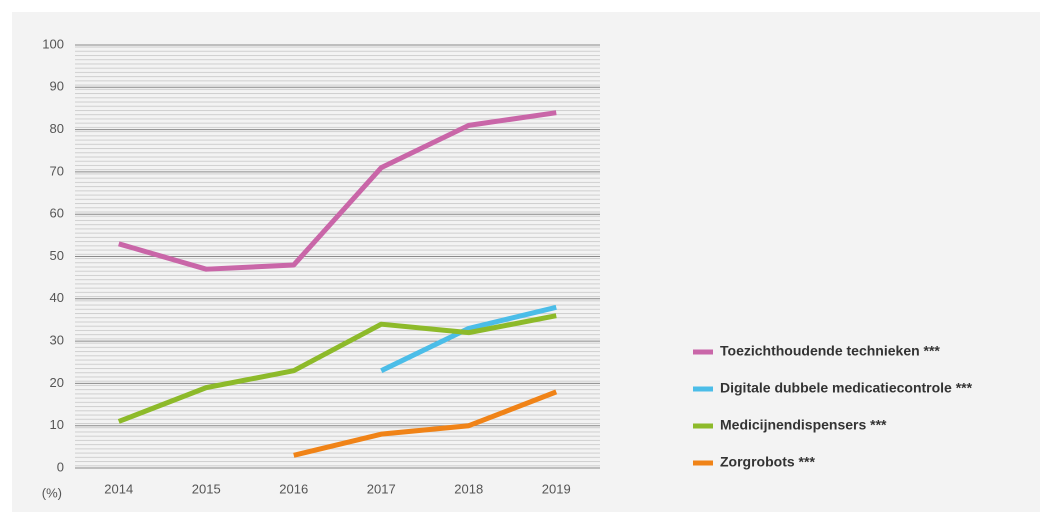  What do you see at coordinates (293, 488) in the screenshot?
I see `x-tick-label: 2016` at bounding box center [293, 488].